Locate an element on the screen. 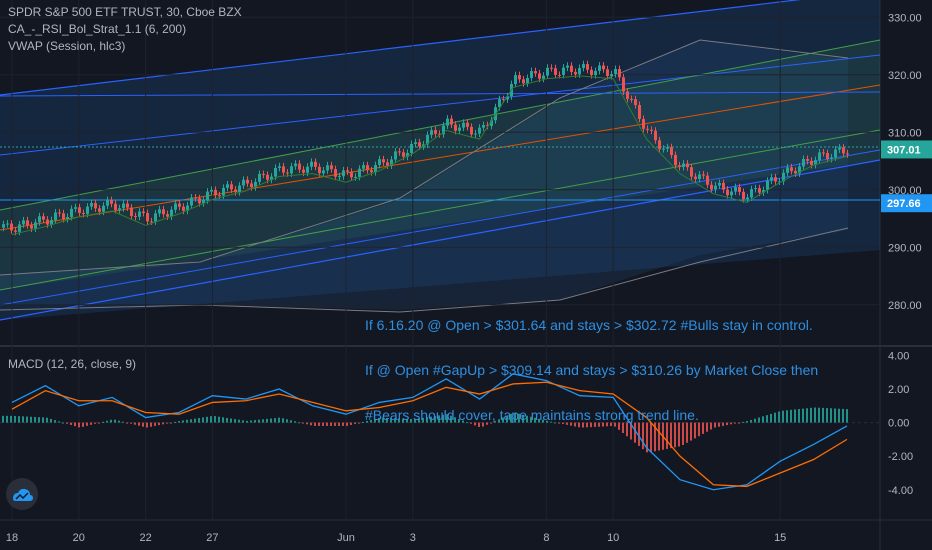 The image size is (932, 550). macd-tick-label: 0.00 is located at coordinates (898, 424).